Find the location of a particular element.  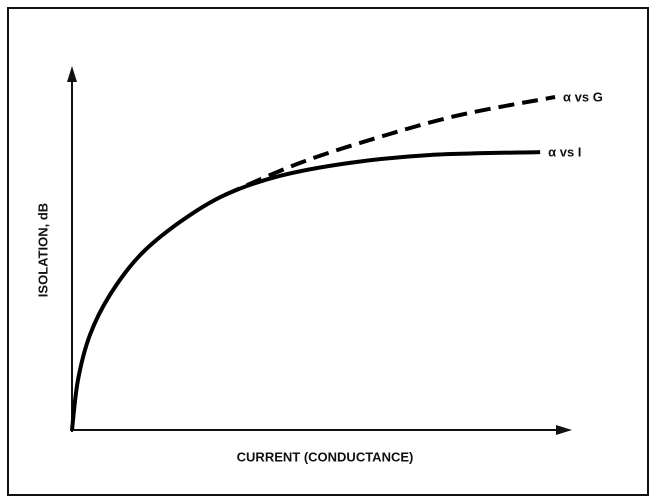

legend-label: α vs I is located at coordinates (564, 152).